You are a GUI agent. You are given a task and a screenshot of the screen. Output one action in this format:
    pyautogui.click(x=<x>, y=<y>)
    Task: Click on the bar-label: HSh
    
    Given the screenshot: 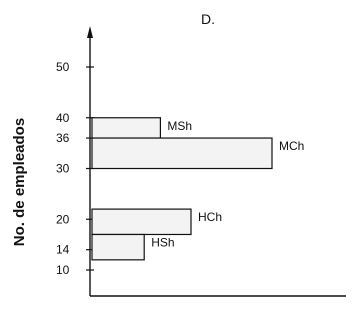 What is the action you would take?
    pyautogui.click(x=162, y=242)
    